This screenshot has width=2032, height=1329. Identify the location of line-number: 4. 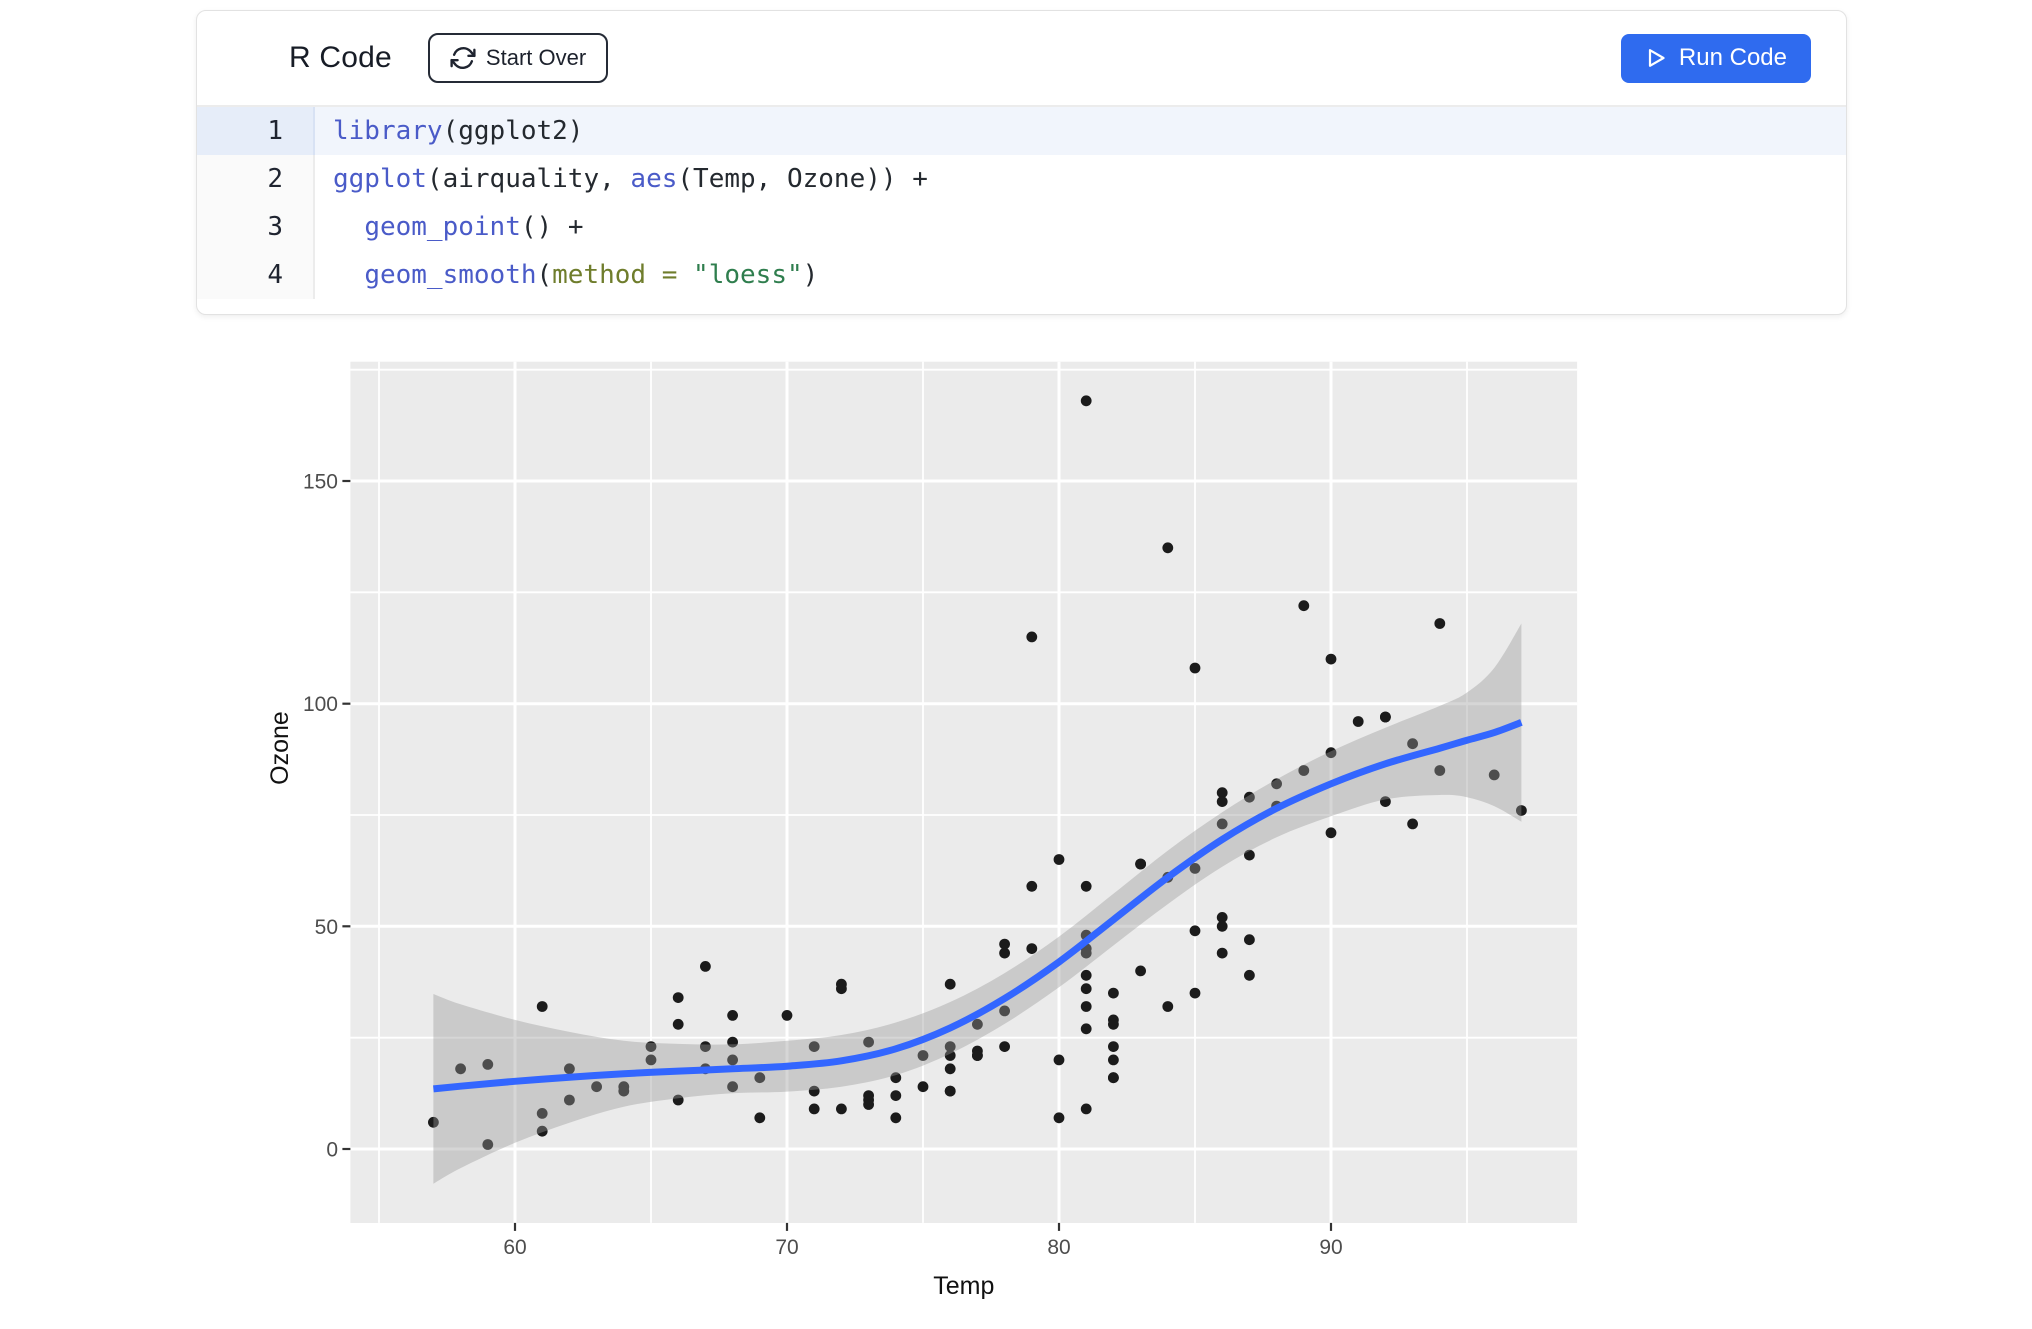
(256, 275).